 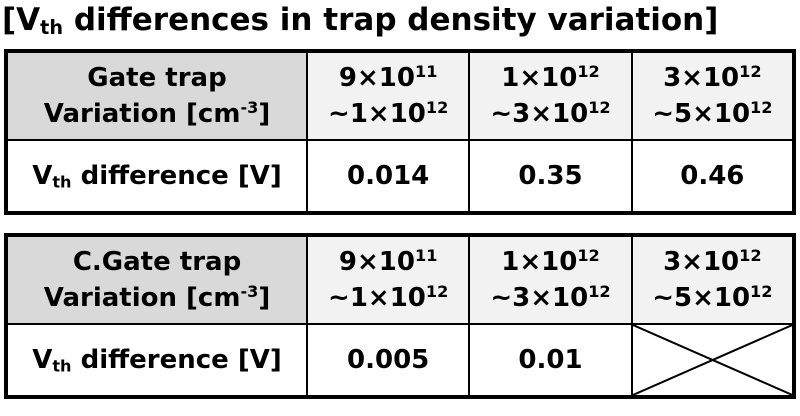 I want to click on row-header-trap-variation: Gate trap Variation [cm-3], so click(x=156, y=95).